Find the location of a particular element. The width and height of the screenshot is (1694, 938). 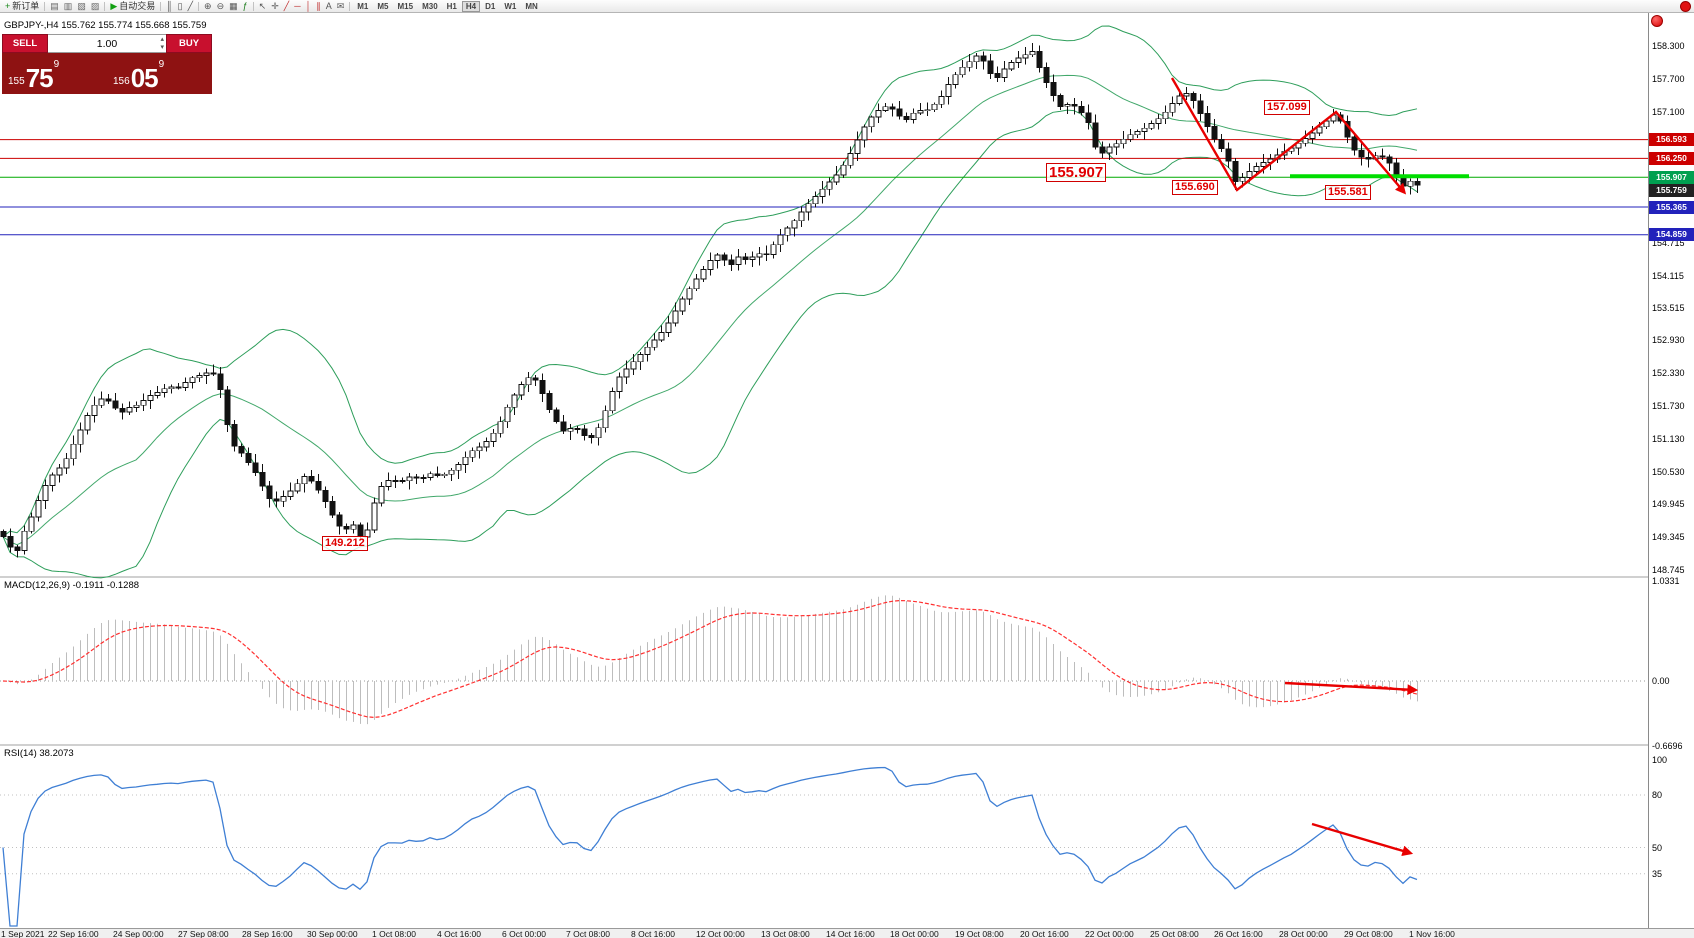

time-tick: 20 Oct 16:00 is located at coordinates (1044, 933).